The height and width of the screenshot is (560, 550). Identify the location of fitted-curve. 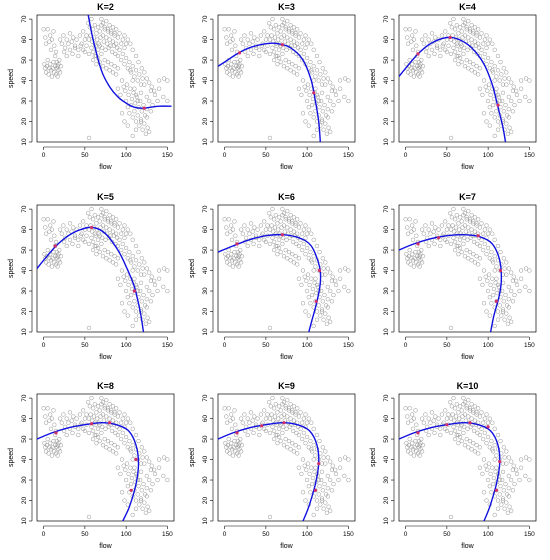
(129, 62).